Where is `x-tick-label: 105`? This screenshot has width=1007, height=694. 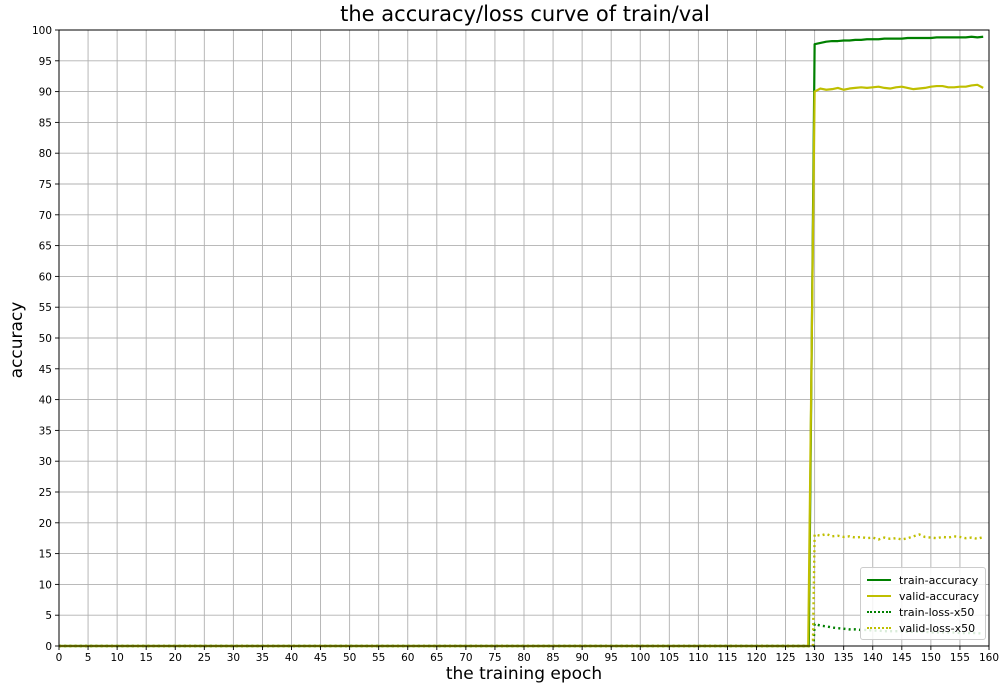
x-tick-label: 105 is located at coordinates (669, 658).